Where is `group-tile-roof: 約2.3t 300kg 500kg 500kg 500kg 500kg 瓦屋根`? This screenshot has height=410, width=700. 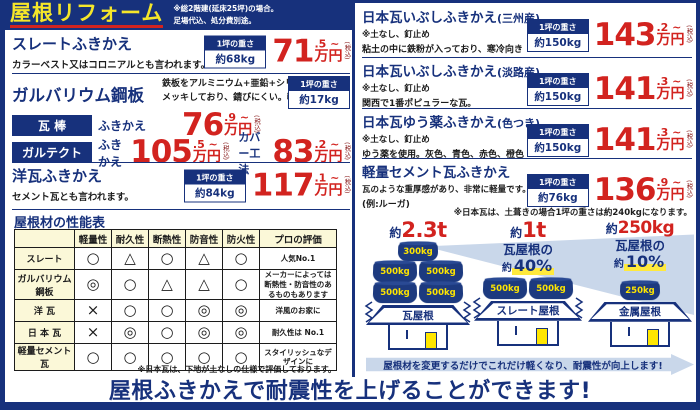
group-tile-roof: 約2.3t 300kg 500kg 500kg 500kg 500kg 瓦屋根 is located at coordinates (418, 285).